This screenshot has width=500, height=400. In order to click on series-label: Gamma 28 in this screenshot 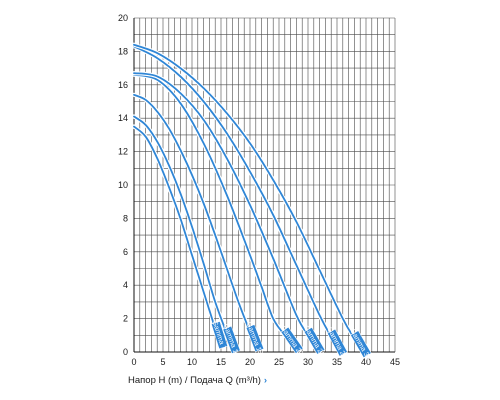, I will do `click(336, 343)`.